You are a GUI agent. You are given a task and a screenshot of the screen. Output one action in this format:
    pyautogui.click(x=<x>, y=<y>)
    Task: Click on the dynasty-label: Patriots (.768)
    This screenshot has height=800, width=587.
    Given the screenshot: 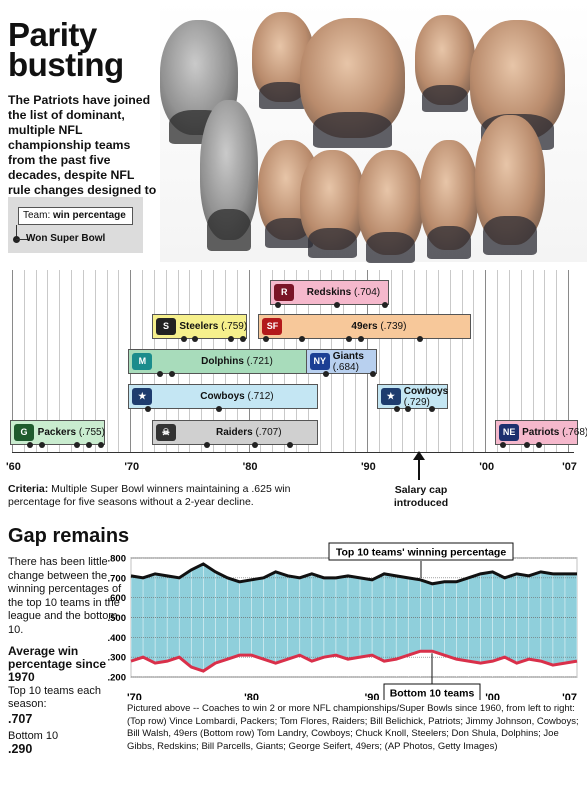 What is the action you would take?
    pyautogui.click(x=554, y=432)
    